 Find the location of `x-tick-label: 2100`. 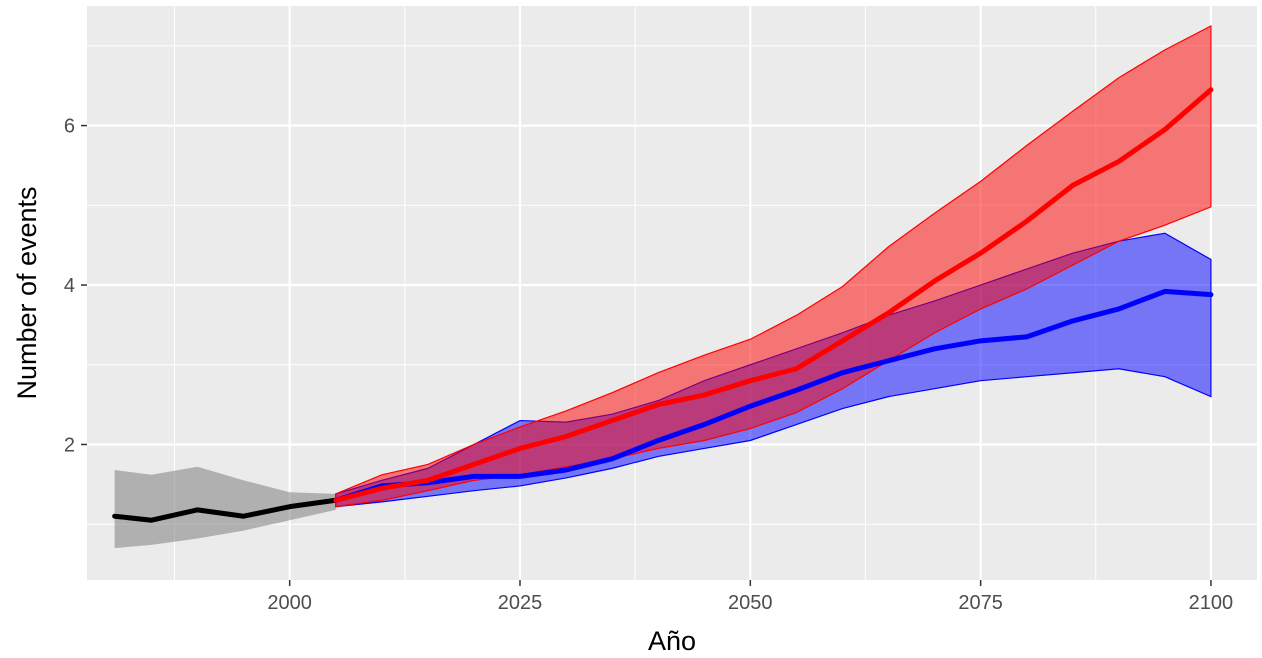

x-tick-label: 2100 is located at coordinates (1211, 603).